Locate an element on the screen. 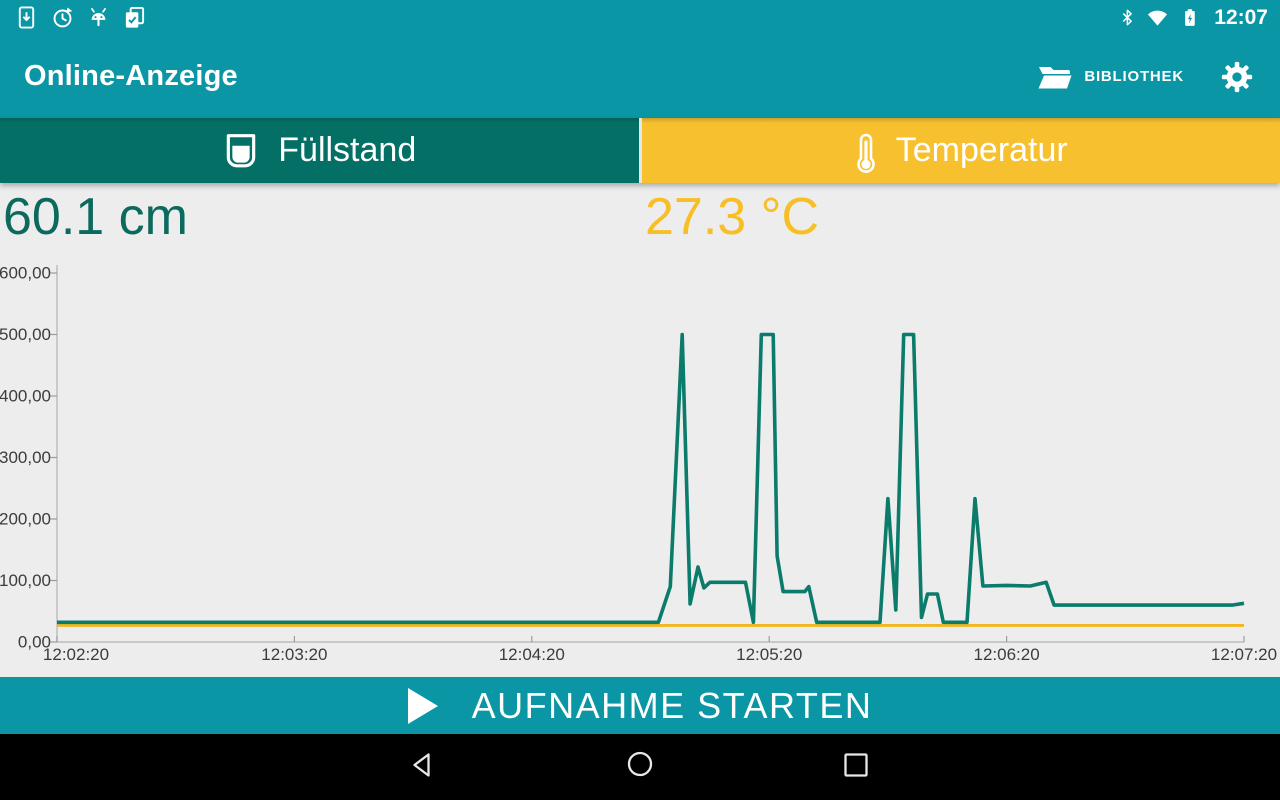 The image size is (1280, 800). tab-divider is located at coordinates (640, 150).